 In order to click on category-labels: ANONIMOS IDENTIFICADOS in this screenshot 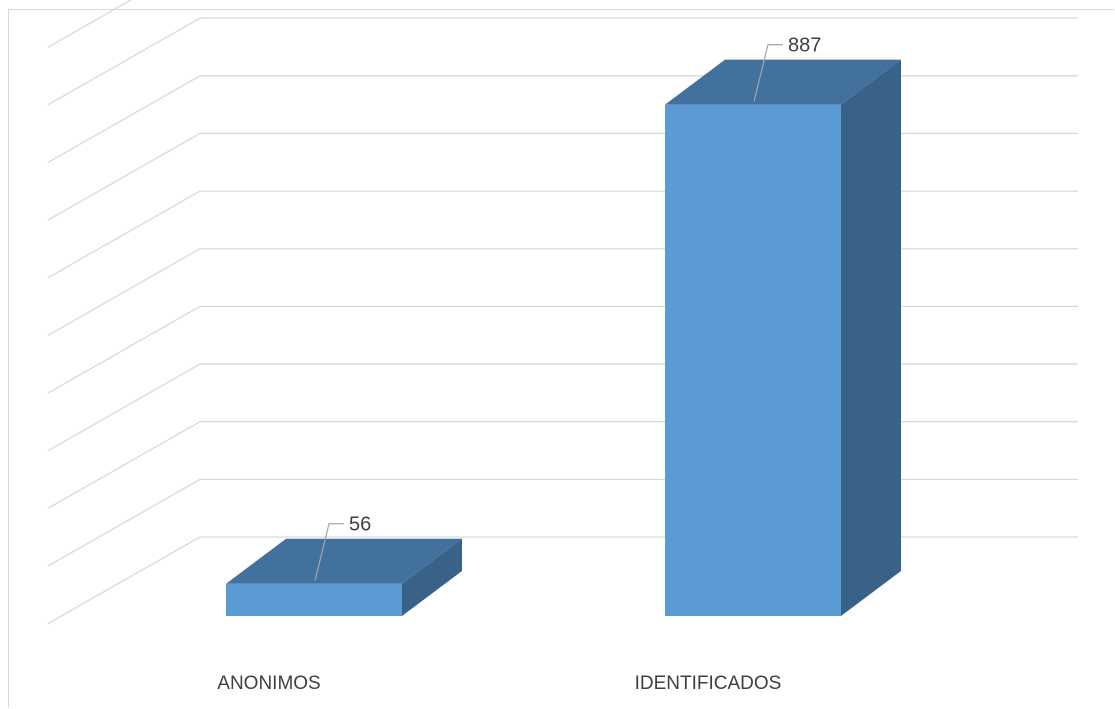, I will do `click(499, 683)`.